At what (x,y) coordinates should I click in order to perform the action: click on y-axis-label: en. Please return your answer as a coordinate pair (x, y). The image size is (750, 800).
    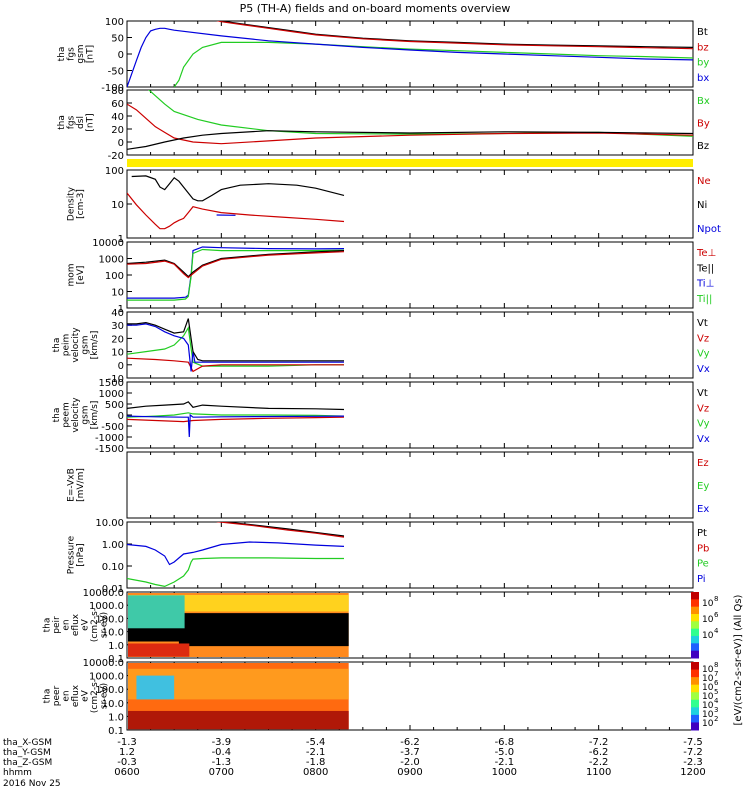
    Looking at the image, I should click on (67, 695).